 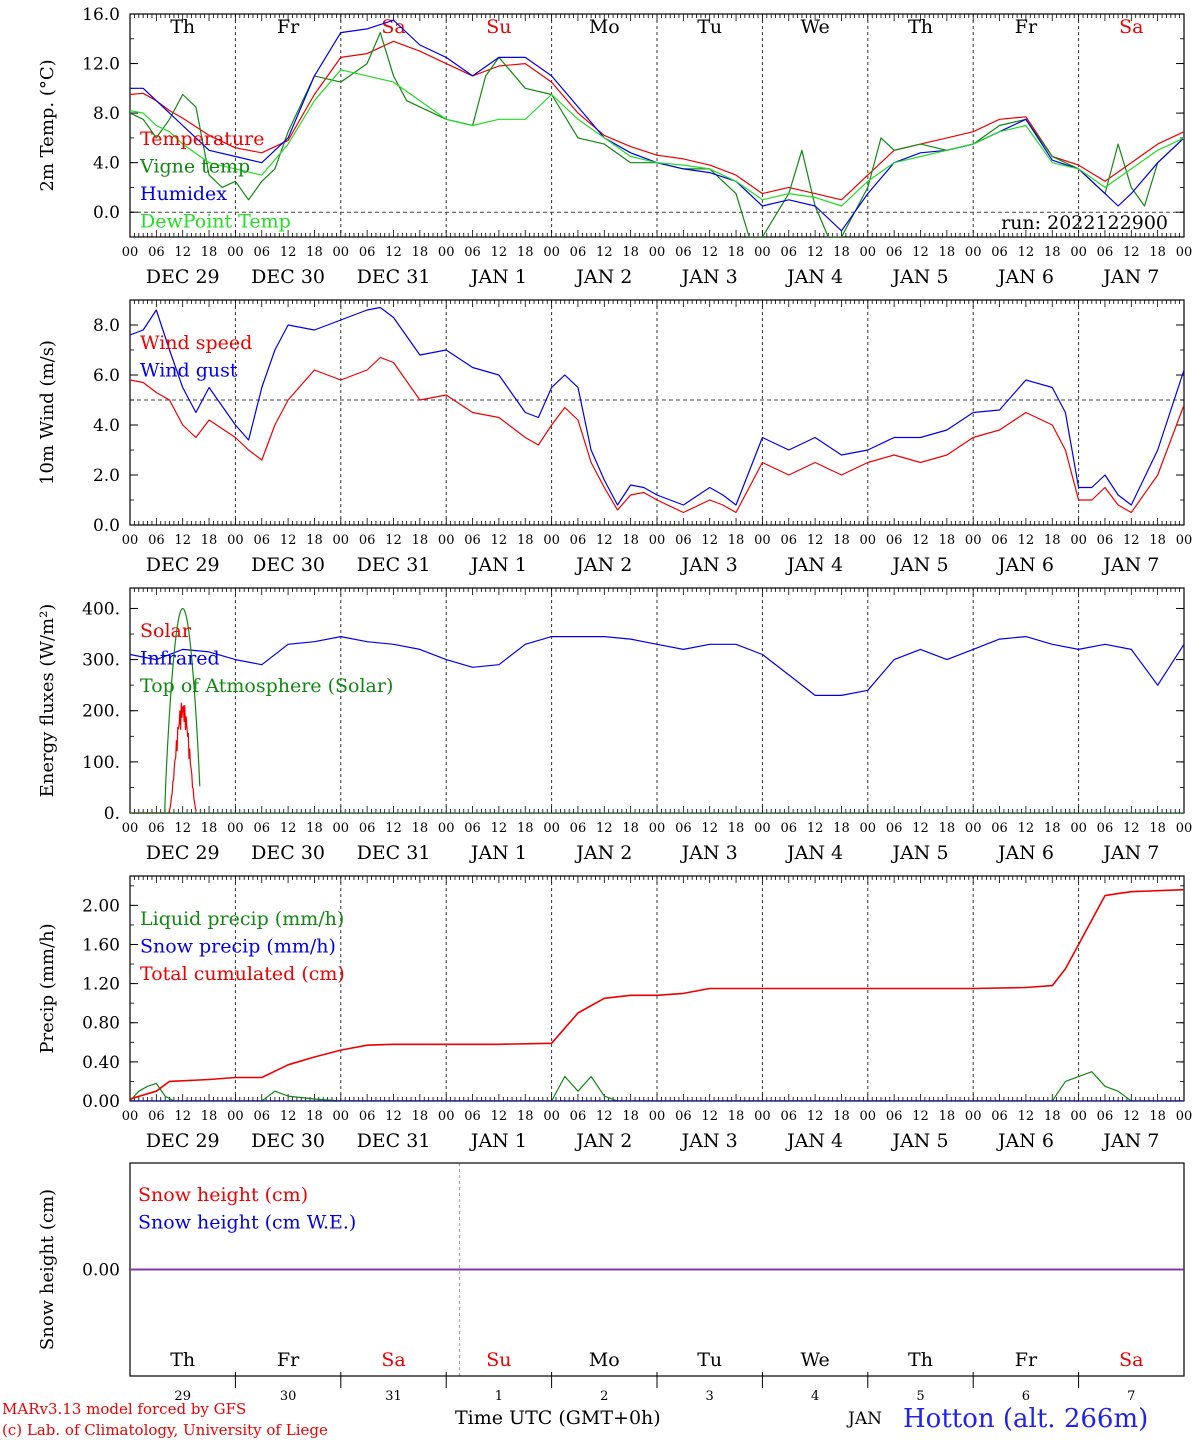 I want to click on weekday-label: Tu, so click(x=709, y=27).